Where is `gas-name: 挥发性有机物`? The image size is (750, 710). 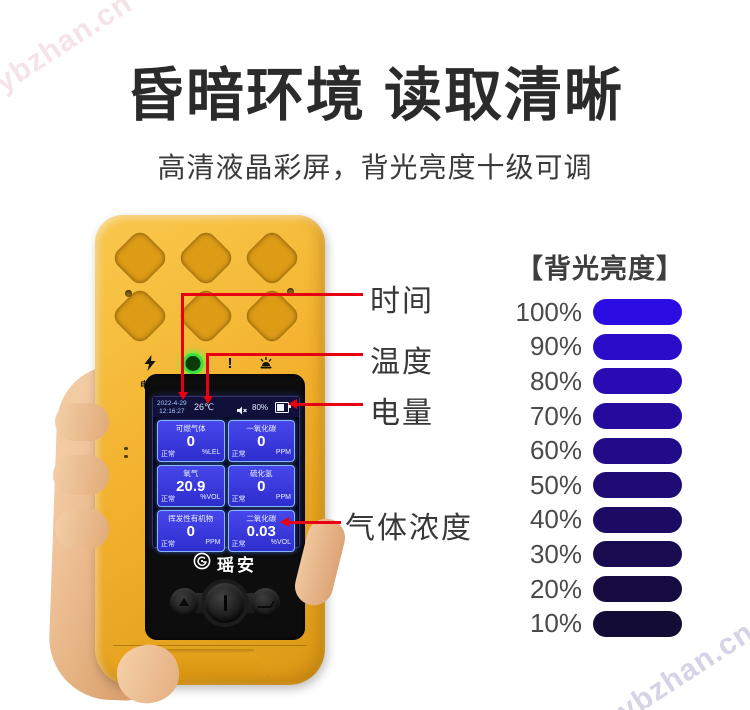 gas-name: 挥发性有机物 is located at coordinates (191, 518).